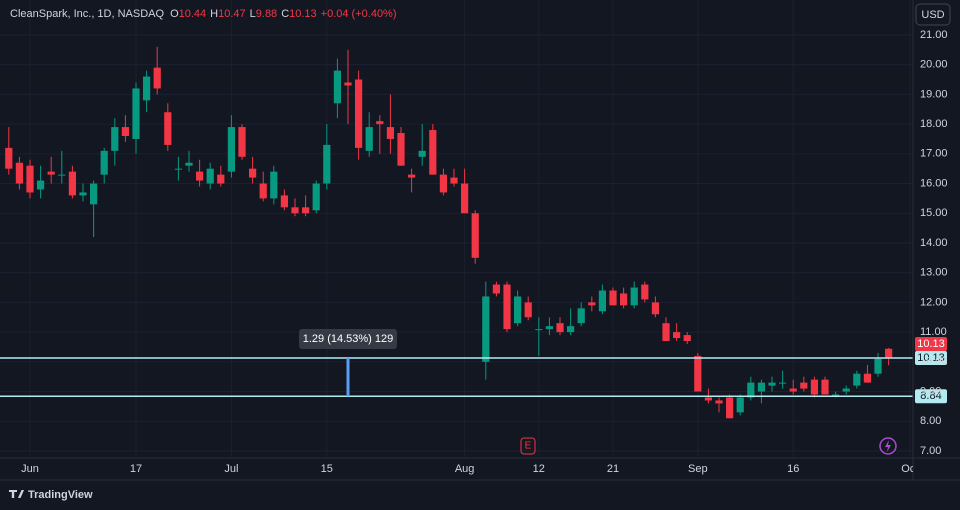  What do you see at coordinates (793, 469) in the screenshot?
I see `x-tick-label: 16` at bounding box center [793, 469].